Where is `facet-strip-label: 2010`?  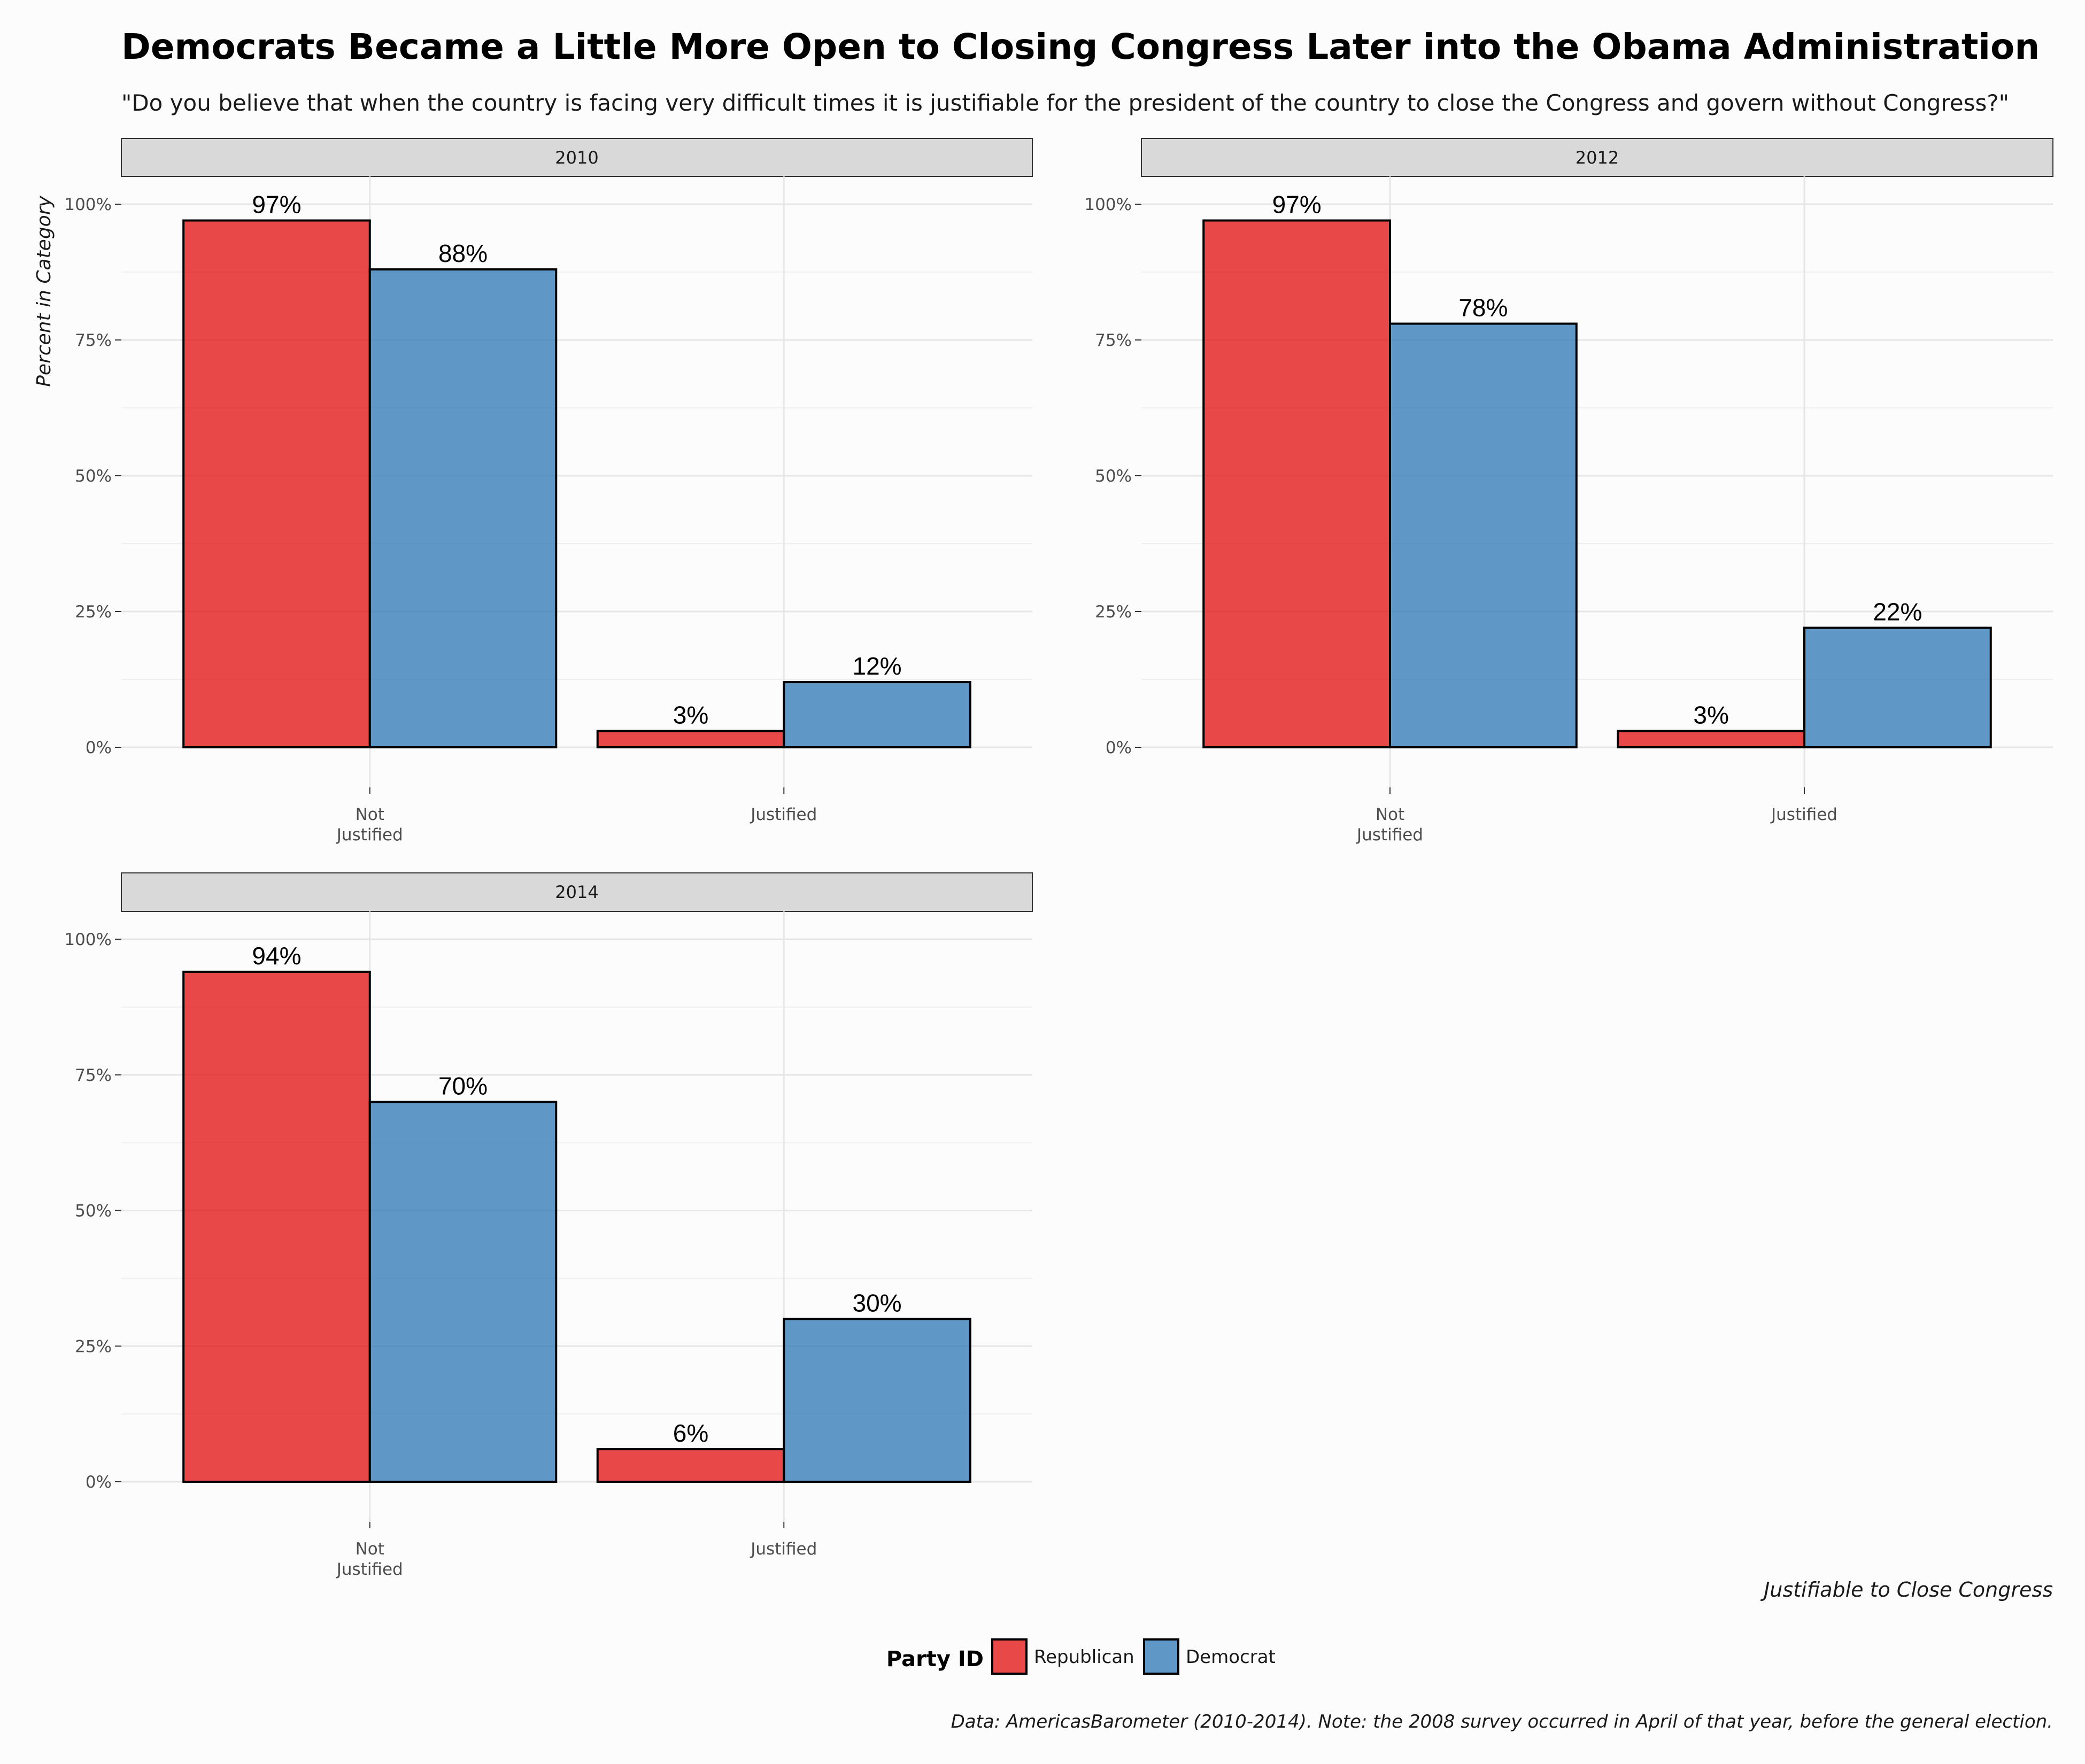 facet-strip-label: 2010 is located at coordinates (576, 158).